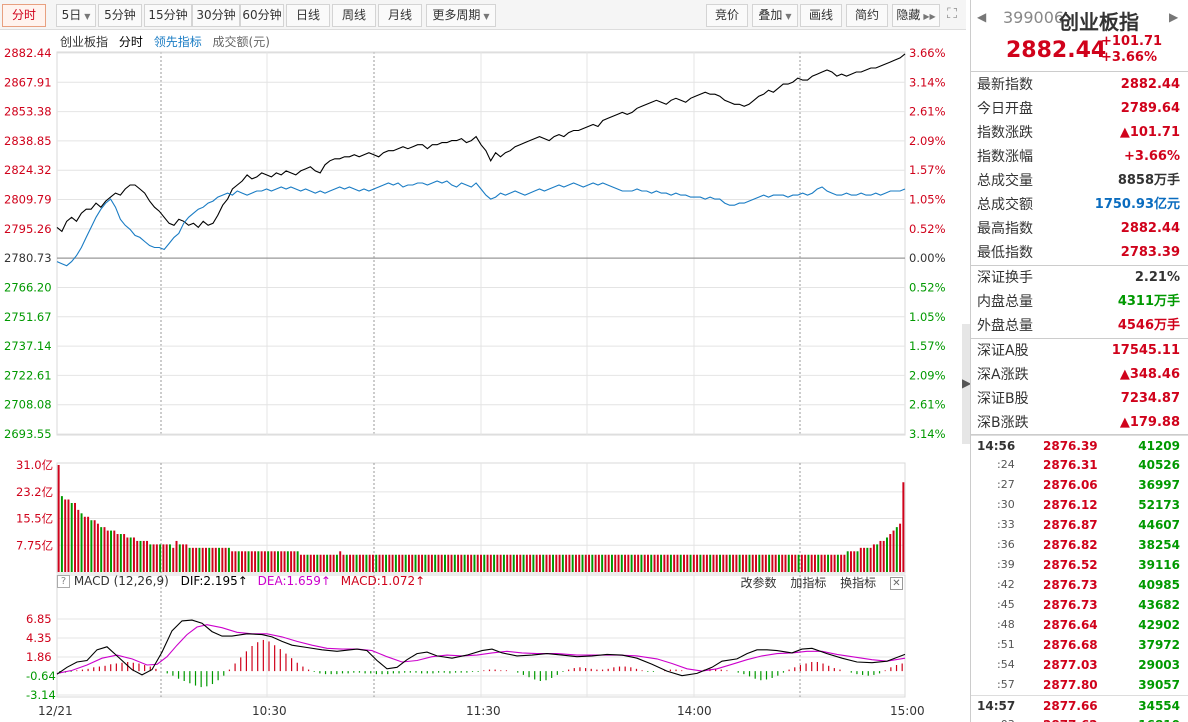 The height and width of the screenshot is (722, 1188). What do you see at coordinates (28, 170) in the screenshot?
I see `price-axis-label: 2824.32` at bounding box center [28, 170].